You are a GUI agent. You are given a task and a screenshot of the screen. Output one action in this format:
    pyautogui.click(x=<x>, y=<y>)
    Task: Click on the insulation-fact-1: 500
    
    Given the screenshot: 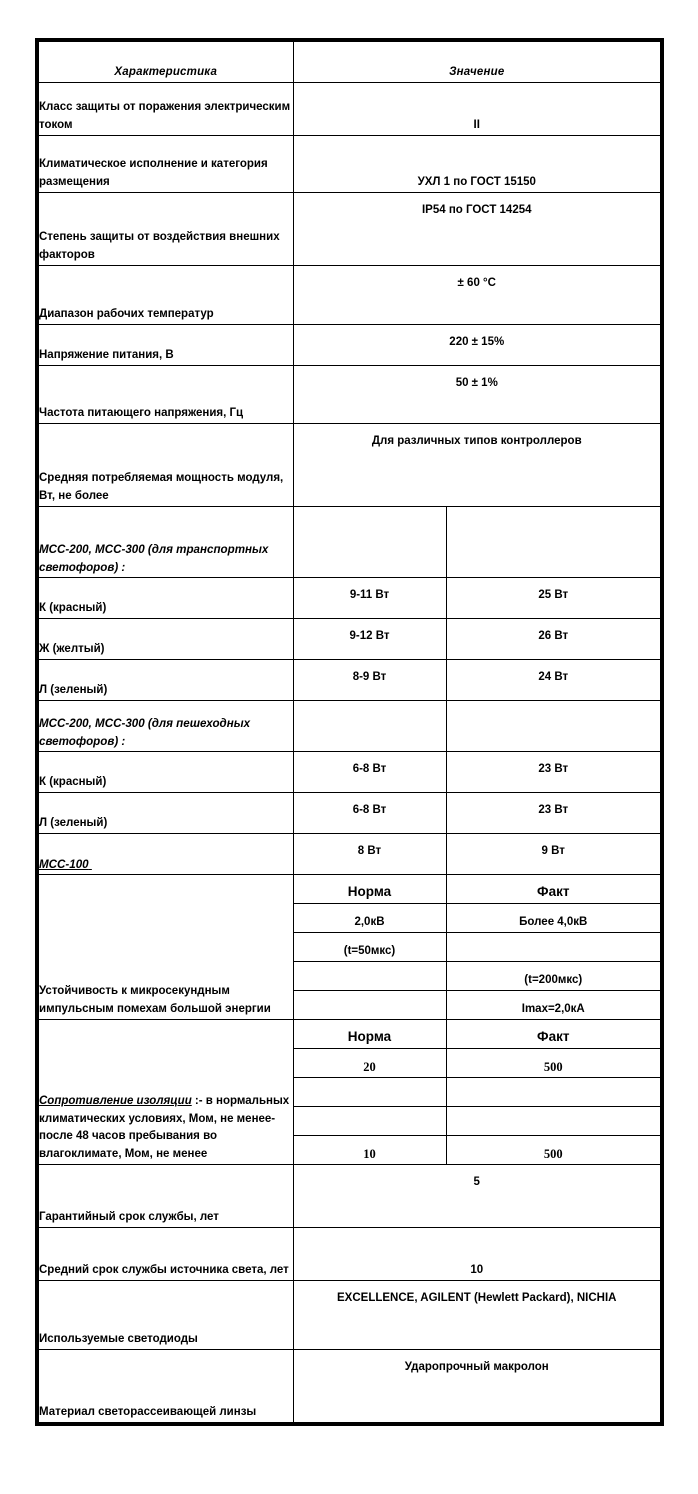 What is the action you would take?
    pyautogui.click(x=554, y=1063)
    